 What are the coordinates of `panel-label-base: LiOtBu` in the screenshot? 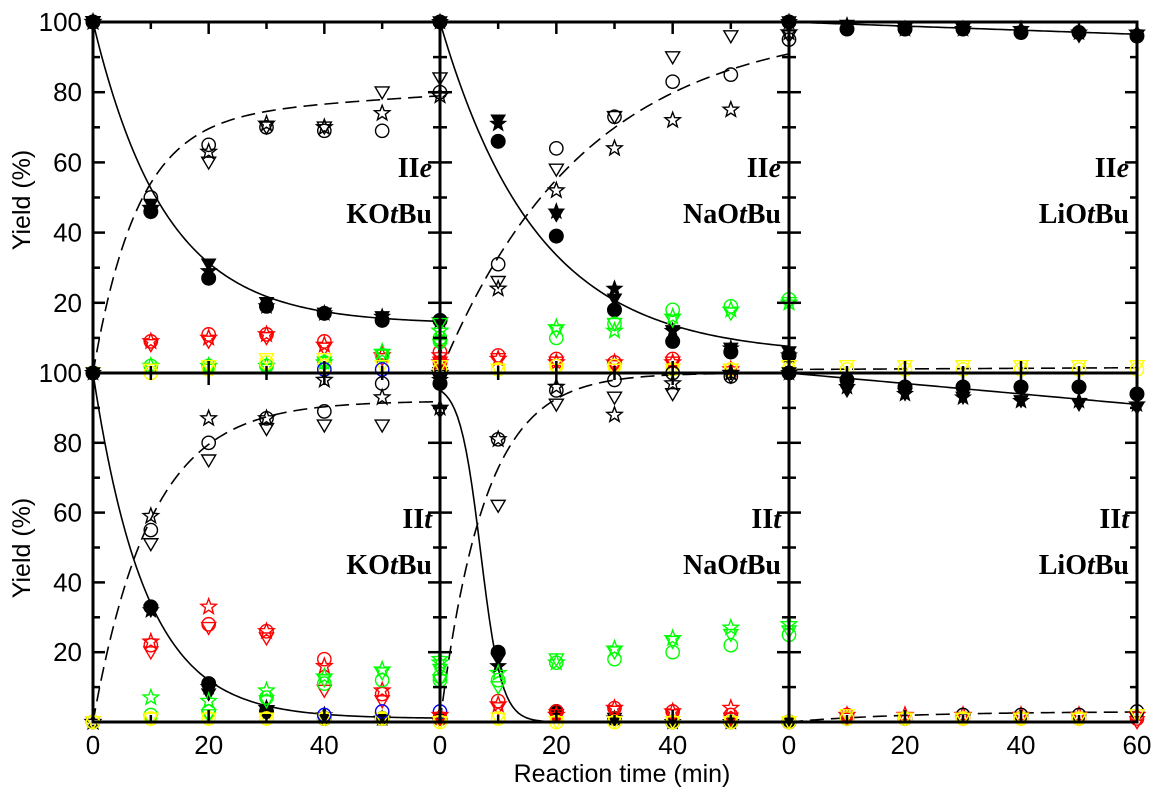 It's located at (1084, 214).